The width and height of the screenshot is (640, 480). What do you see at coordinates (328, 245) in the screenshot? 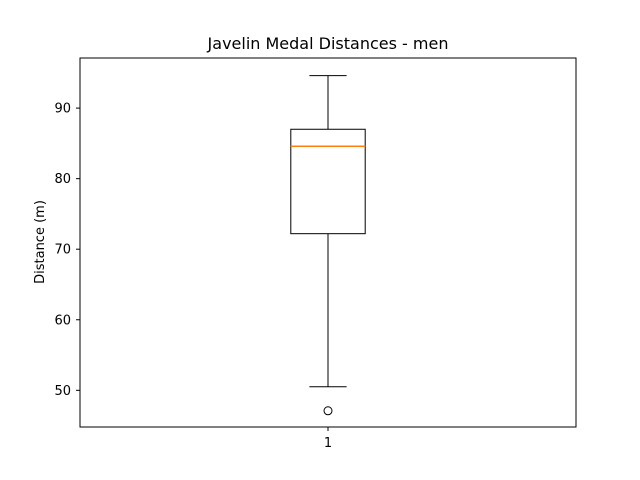
I see `box-layer` at bounding box center [328, 245].